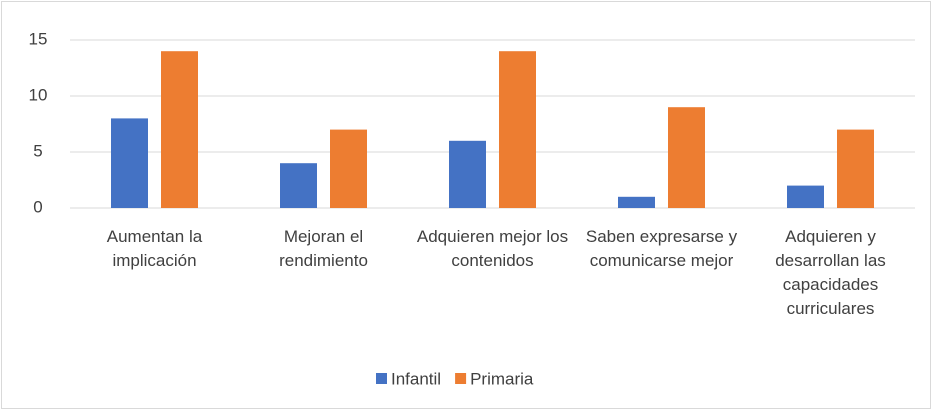 The height and width of the screenshot is (410, 932). Describe the element at coordinates (38, 94) in the screenshot. I see `y-tick-label: 10` at that location.